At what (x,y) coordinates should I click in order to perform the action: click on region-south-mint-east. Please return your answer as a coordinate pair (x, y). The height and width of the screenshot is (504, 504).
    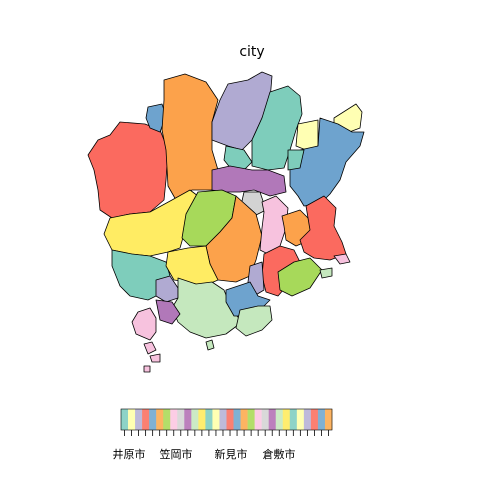
    Looking at the image, I should click on (254, 321).